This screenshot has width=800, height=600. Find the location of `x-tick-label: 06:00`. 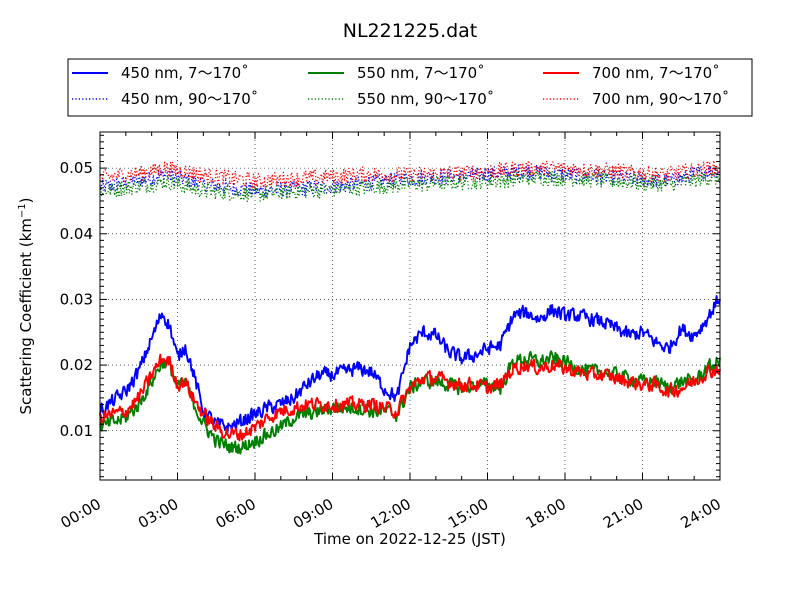

x-tick-label: 06:00 is located at coordinates (236, 513).